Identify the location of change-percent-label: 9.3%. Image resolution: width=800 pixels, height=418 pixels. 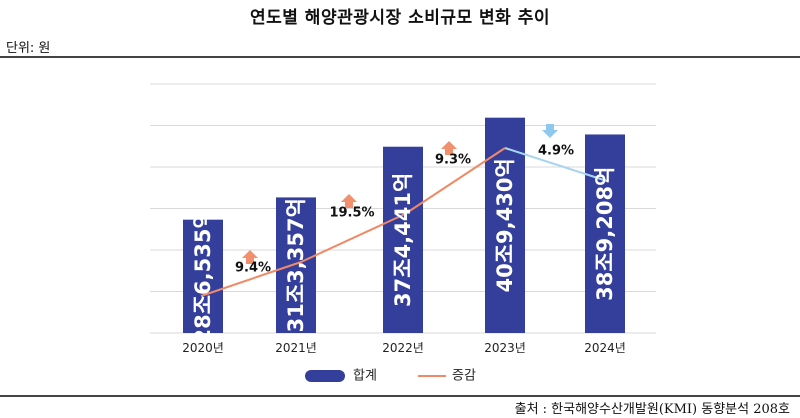
(453, 160).